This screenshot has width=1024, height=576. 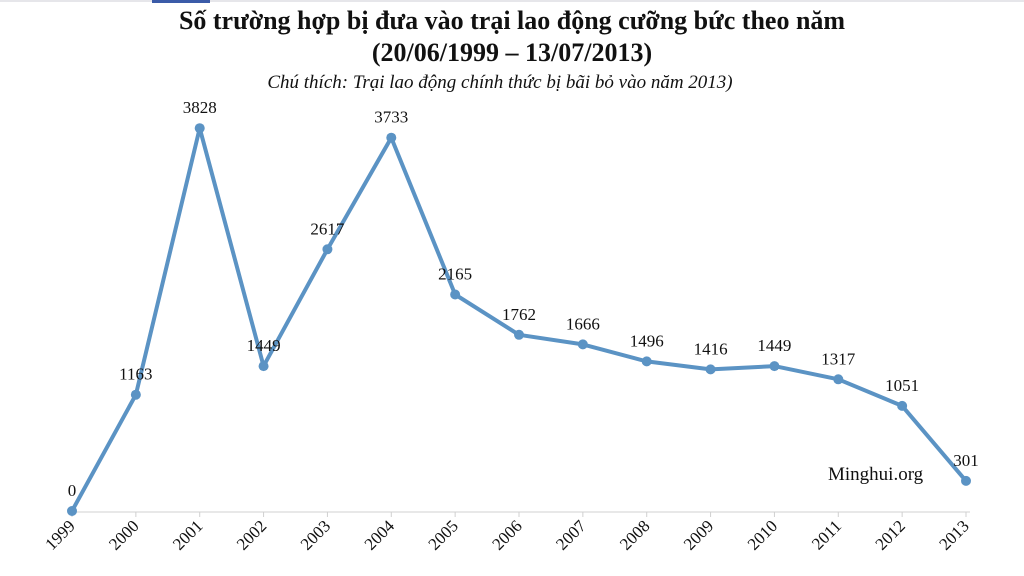 I want to click on x-tick-label-2009: 2009, so click(x=698, y=534).